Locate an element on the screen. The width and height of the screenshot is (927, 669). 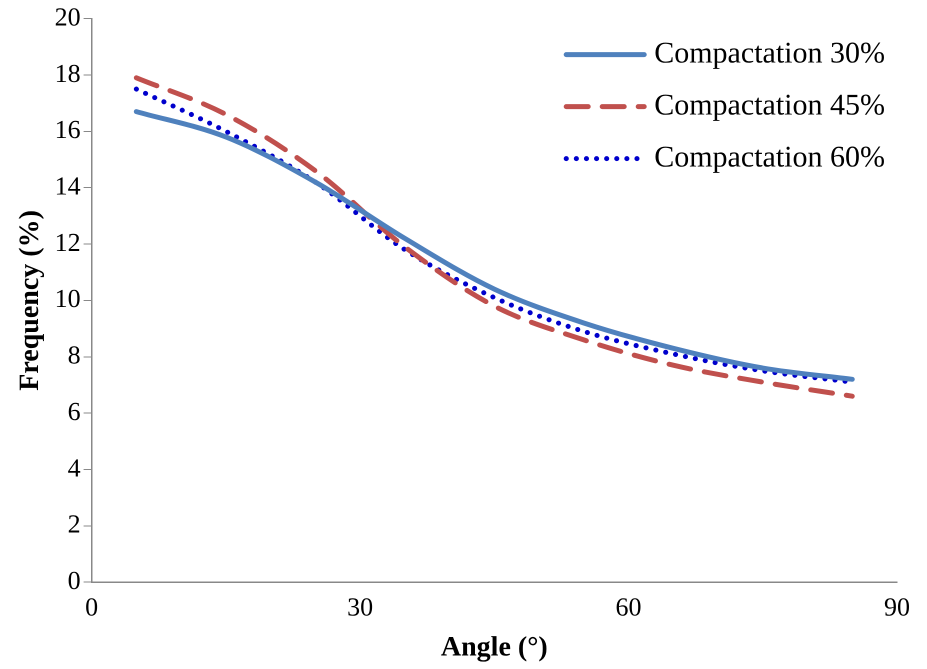
y-tick-label: 6 is located at coordinates (74, 411).